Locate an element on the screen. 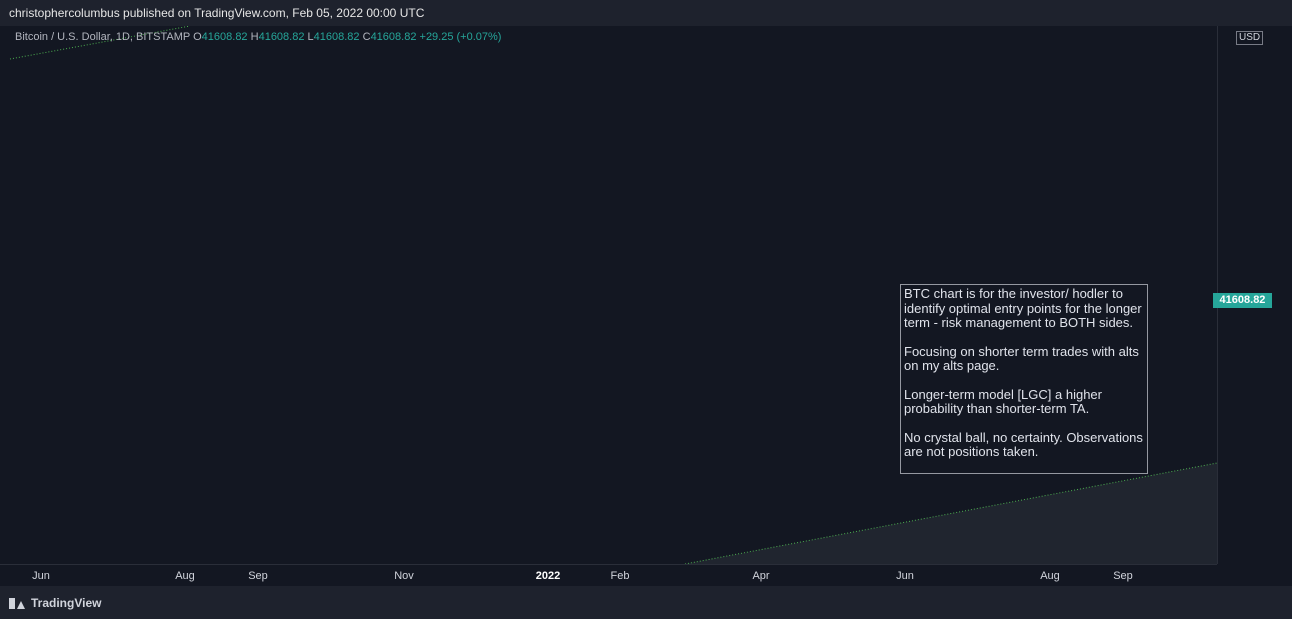  last-price-badge: 41608.82 is located at coordinates (1242, 300).